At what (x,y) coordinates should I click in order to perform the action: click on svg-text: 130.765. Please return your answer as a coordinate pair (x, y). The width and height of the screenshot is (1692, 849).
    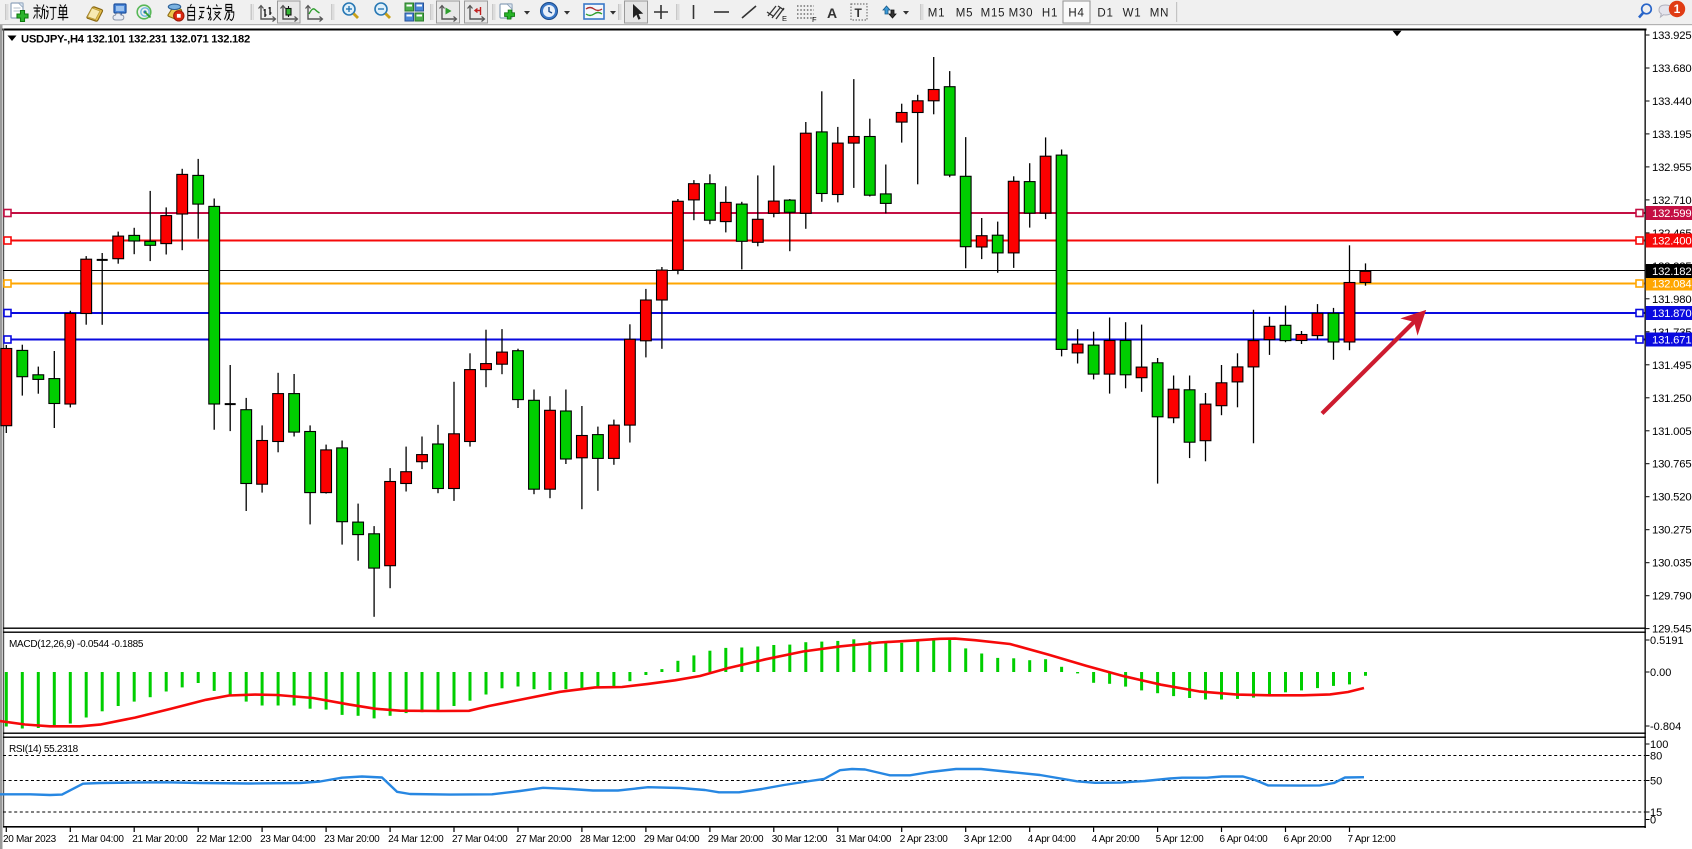
    Looking at the image, I should click on (1671, 465).